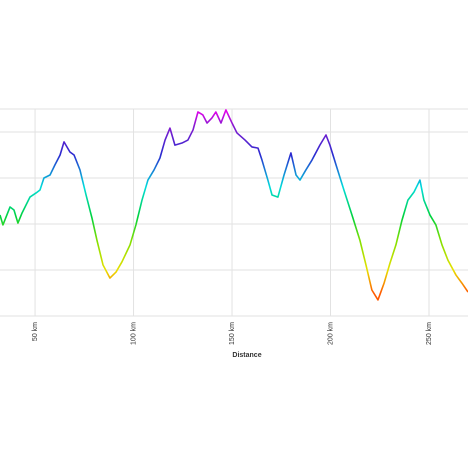 The image size is (468, 468). What do you see at coordinates (35, 331) in the screenshot?
I see `x-tick-label: 50 km` at bounding box center [35, 331].